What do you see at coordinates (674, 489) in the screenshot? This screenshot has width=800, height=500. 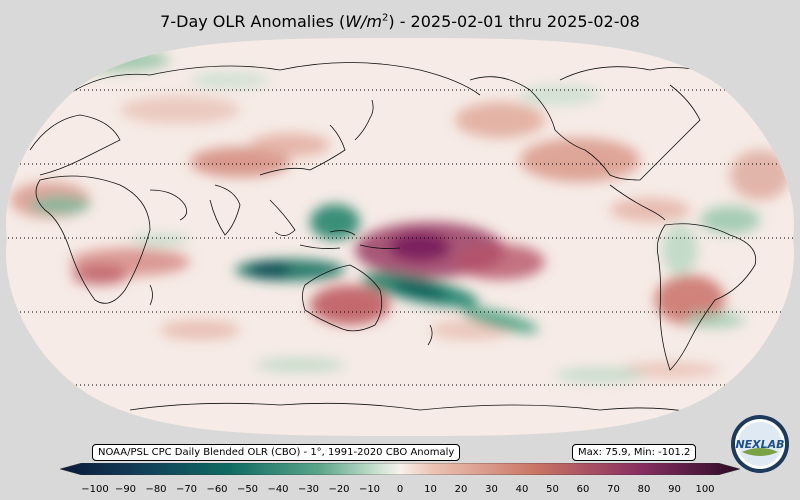 I see `colorbar-tick-label: 90` at bounding box center [674, 489].